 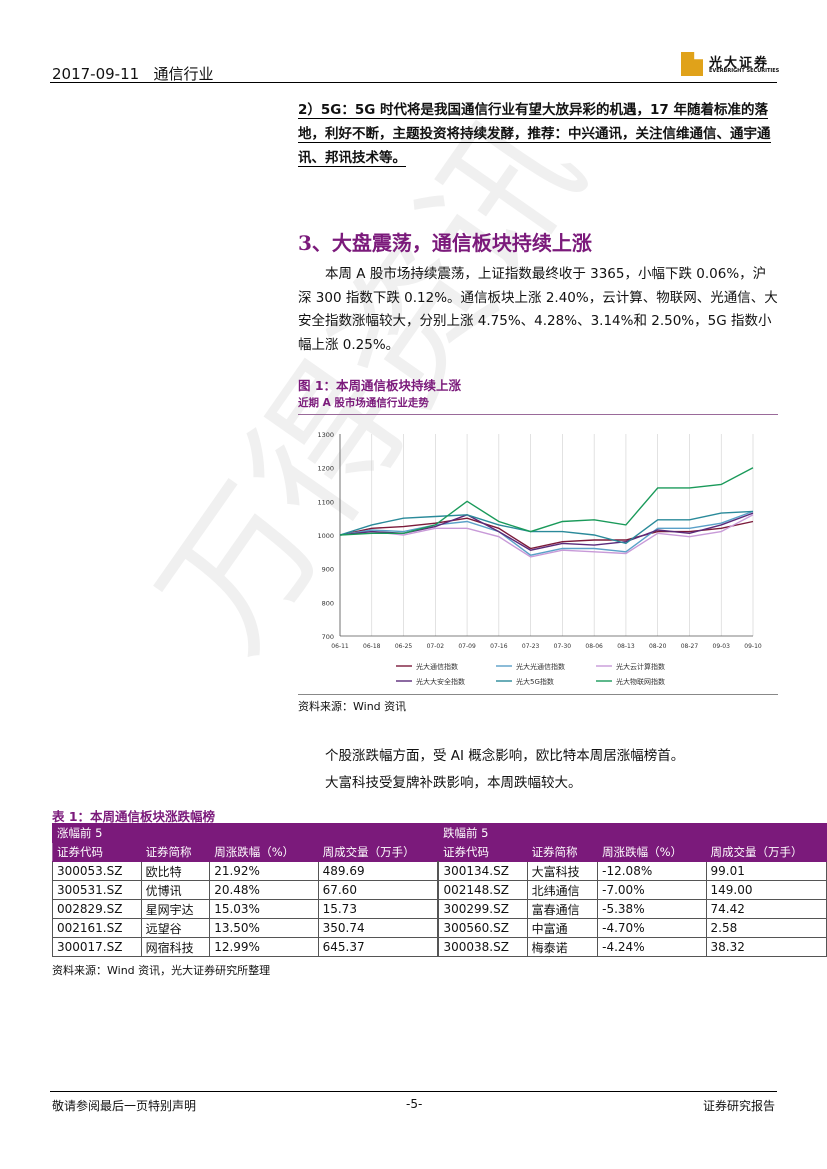 I want to click on x-tick-label: 07-30, so click(x=563, y=646).